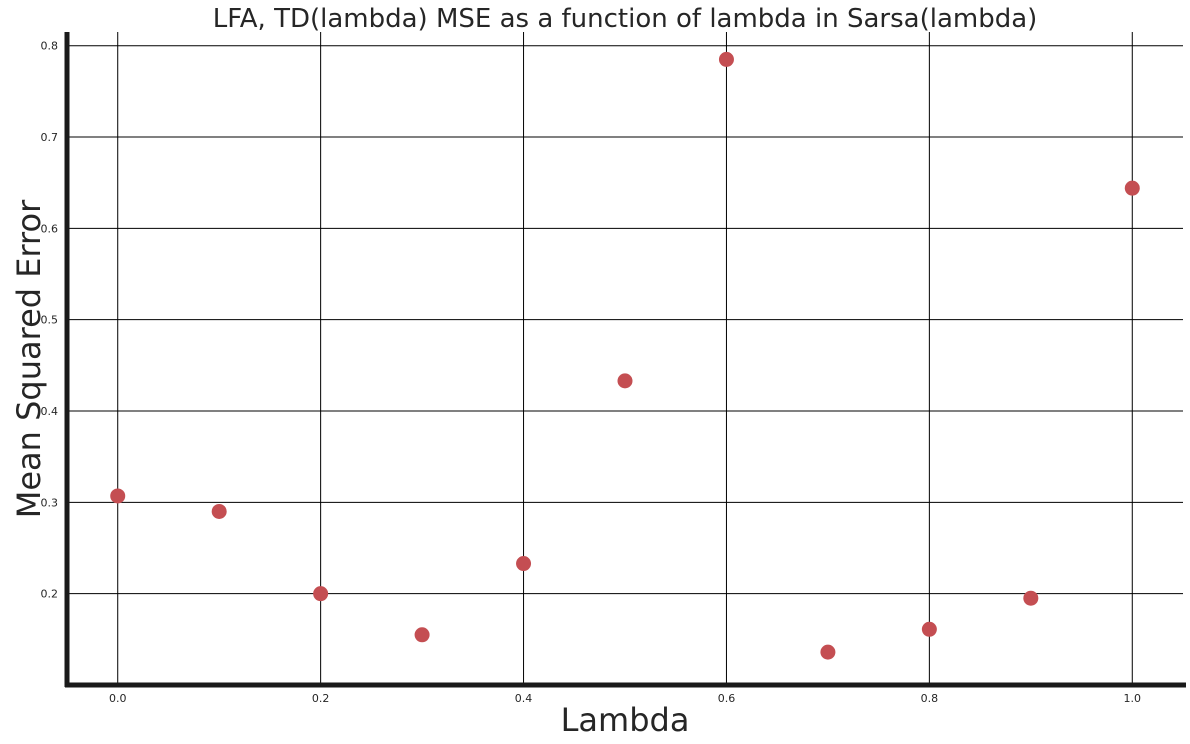 This screenshot has width=1190, height=744. I want to click on x-axis-label: Lambda, so click(625, 720).